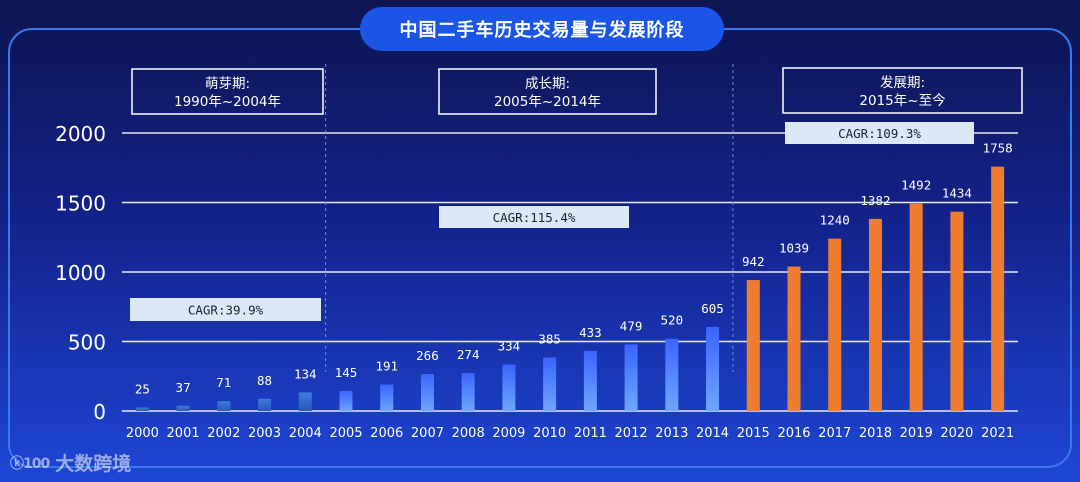 This screenshot has height=482, width=1080. Describe the element at coordinates (834, 433) in the screenshot. I see `x-tick-label: 2017` at that location.